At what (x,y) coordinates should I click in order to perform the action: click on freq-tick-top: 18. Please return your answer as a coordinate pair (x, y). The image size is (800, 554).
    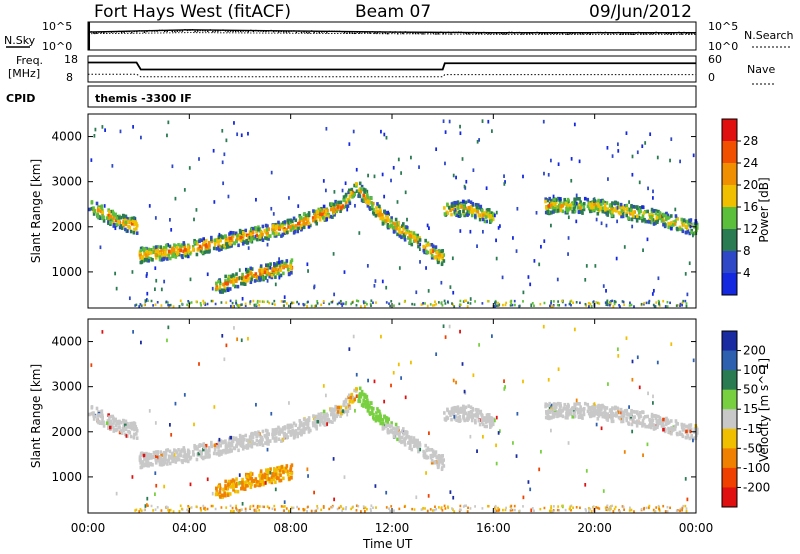
    Looking at the image, I should click on (71, 59).